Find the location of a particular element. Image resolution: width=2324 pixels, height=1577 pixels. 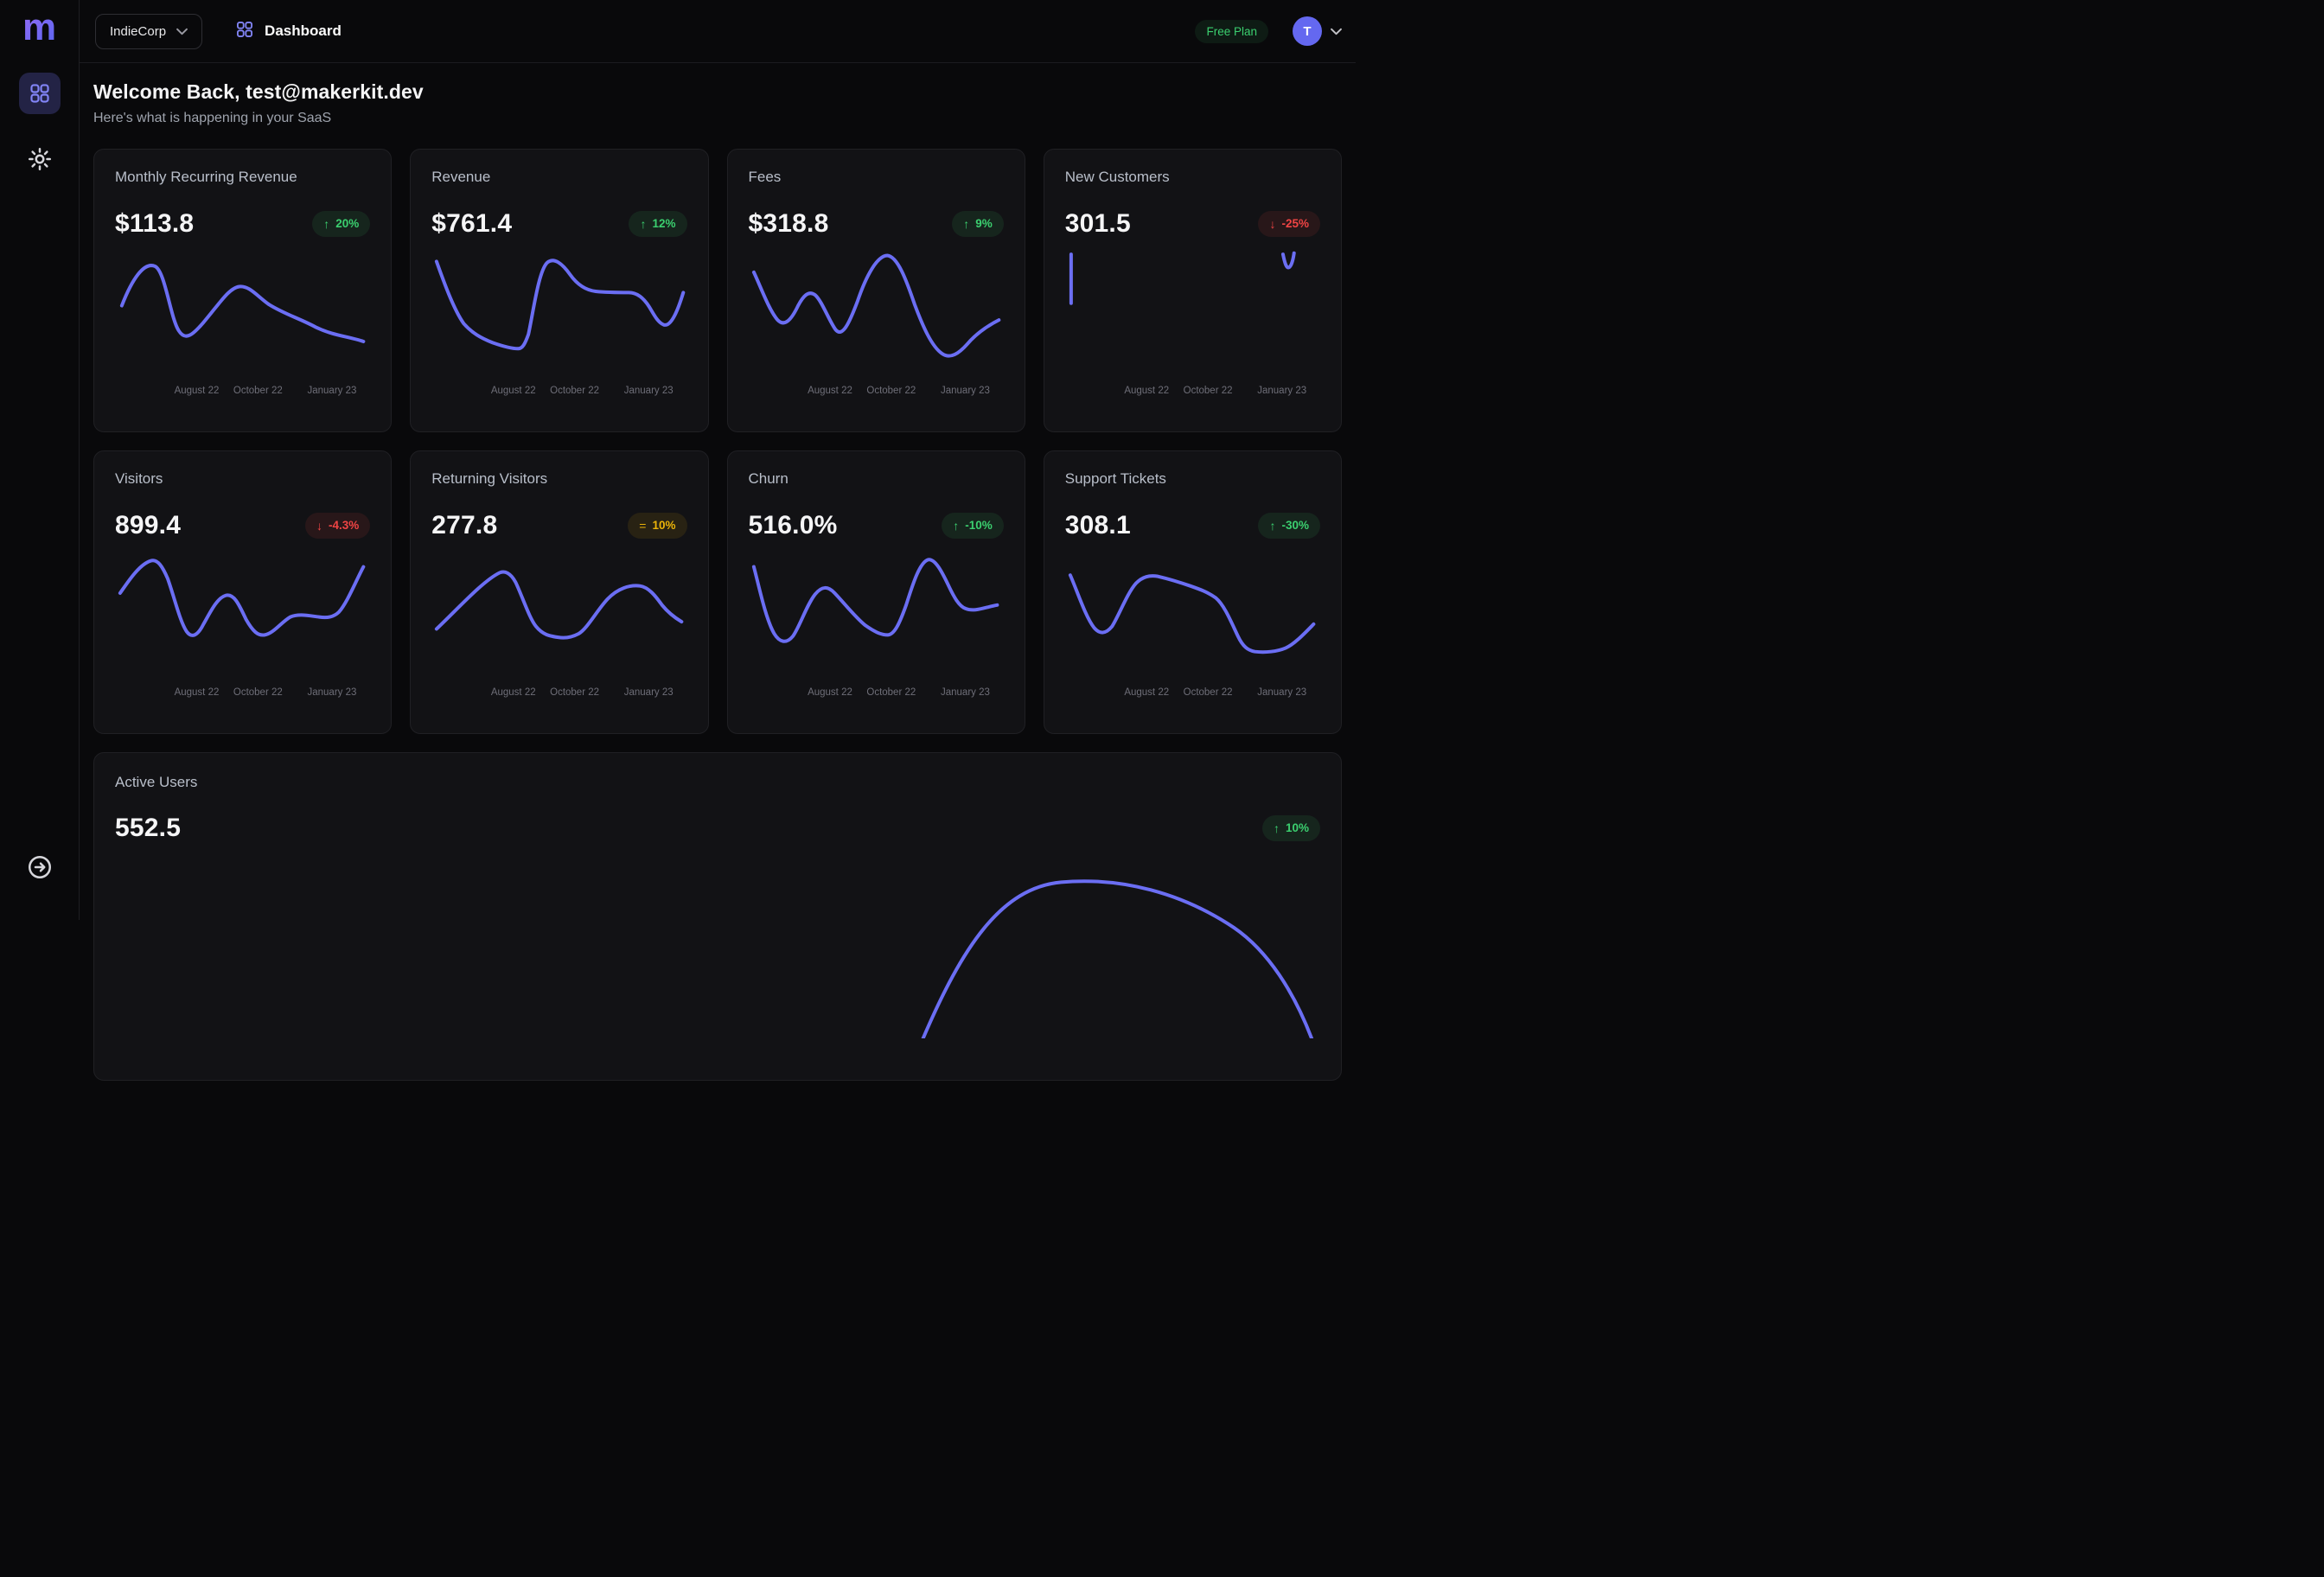

trend-badge: ↓ -25% is located at coordinates (1289, 224).